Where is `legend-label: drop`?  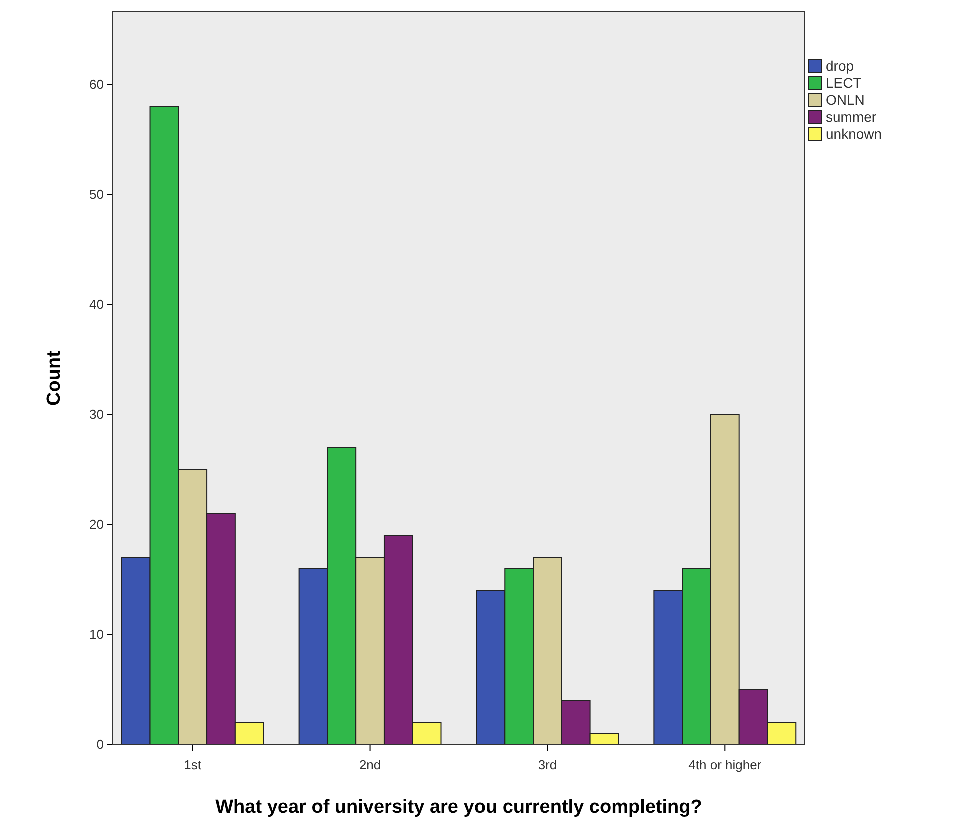
legend-label: drop is located at coordinates (840, 66).